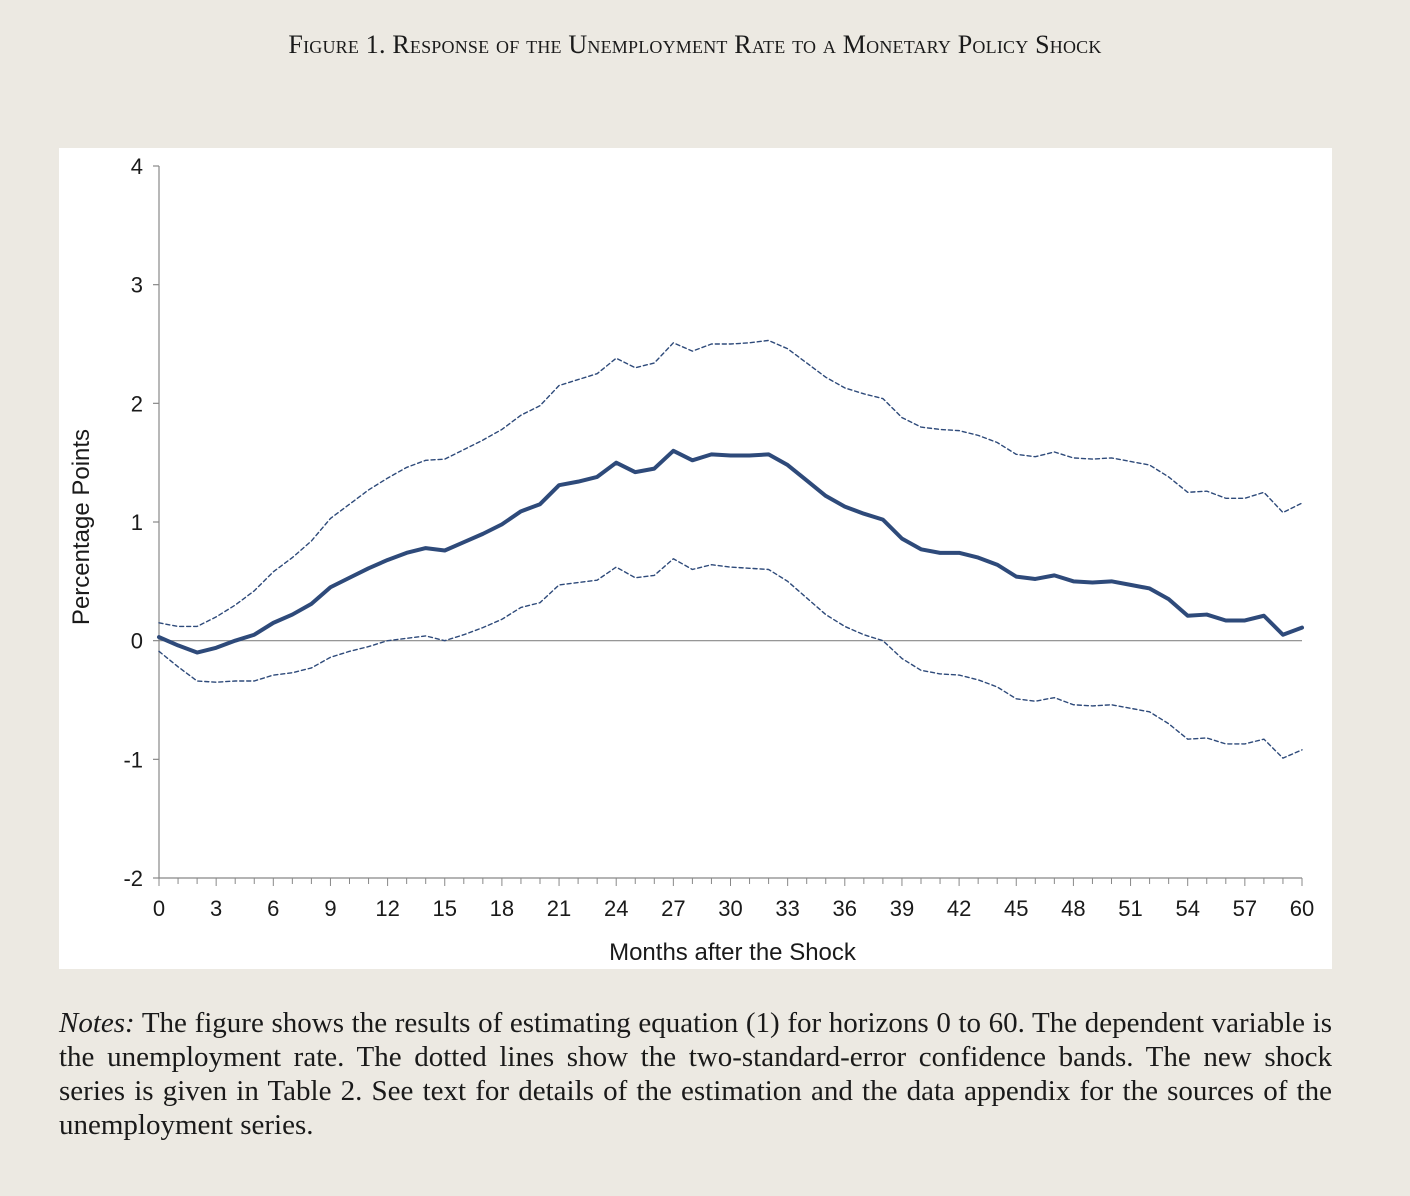  Describe the element at coordinates (330, 908) in the screenshot. I see `x-tick-label: 9` at that location.